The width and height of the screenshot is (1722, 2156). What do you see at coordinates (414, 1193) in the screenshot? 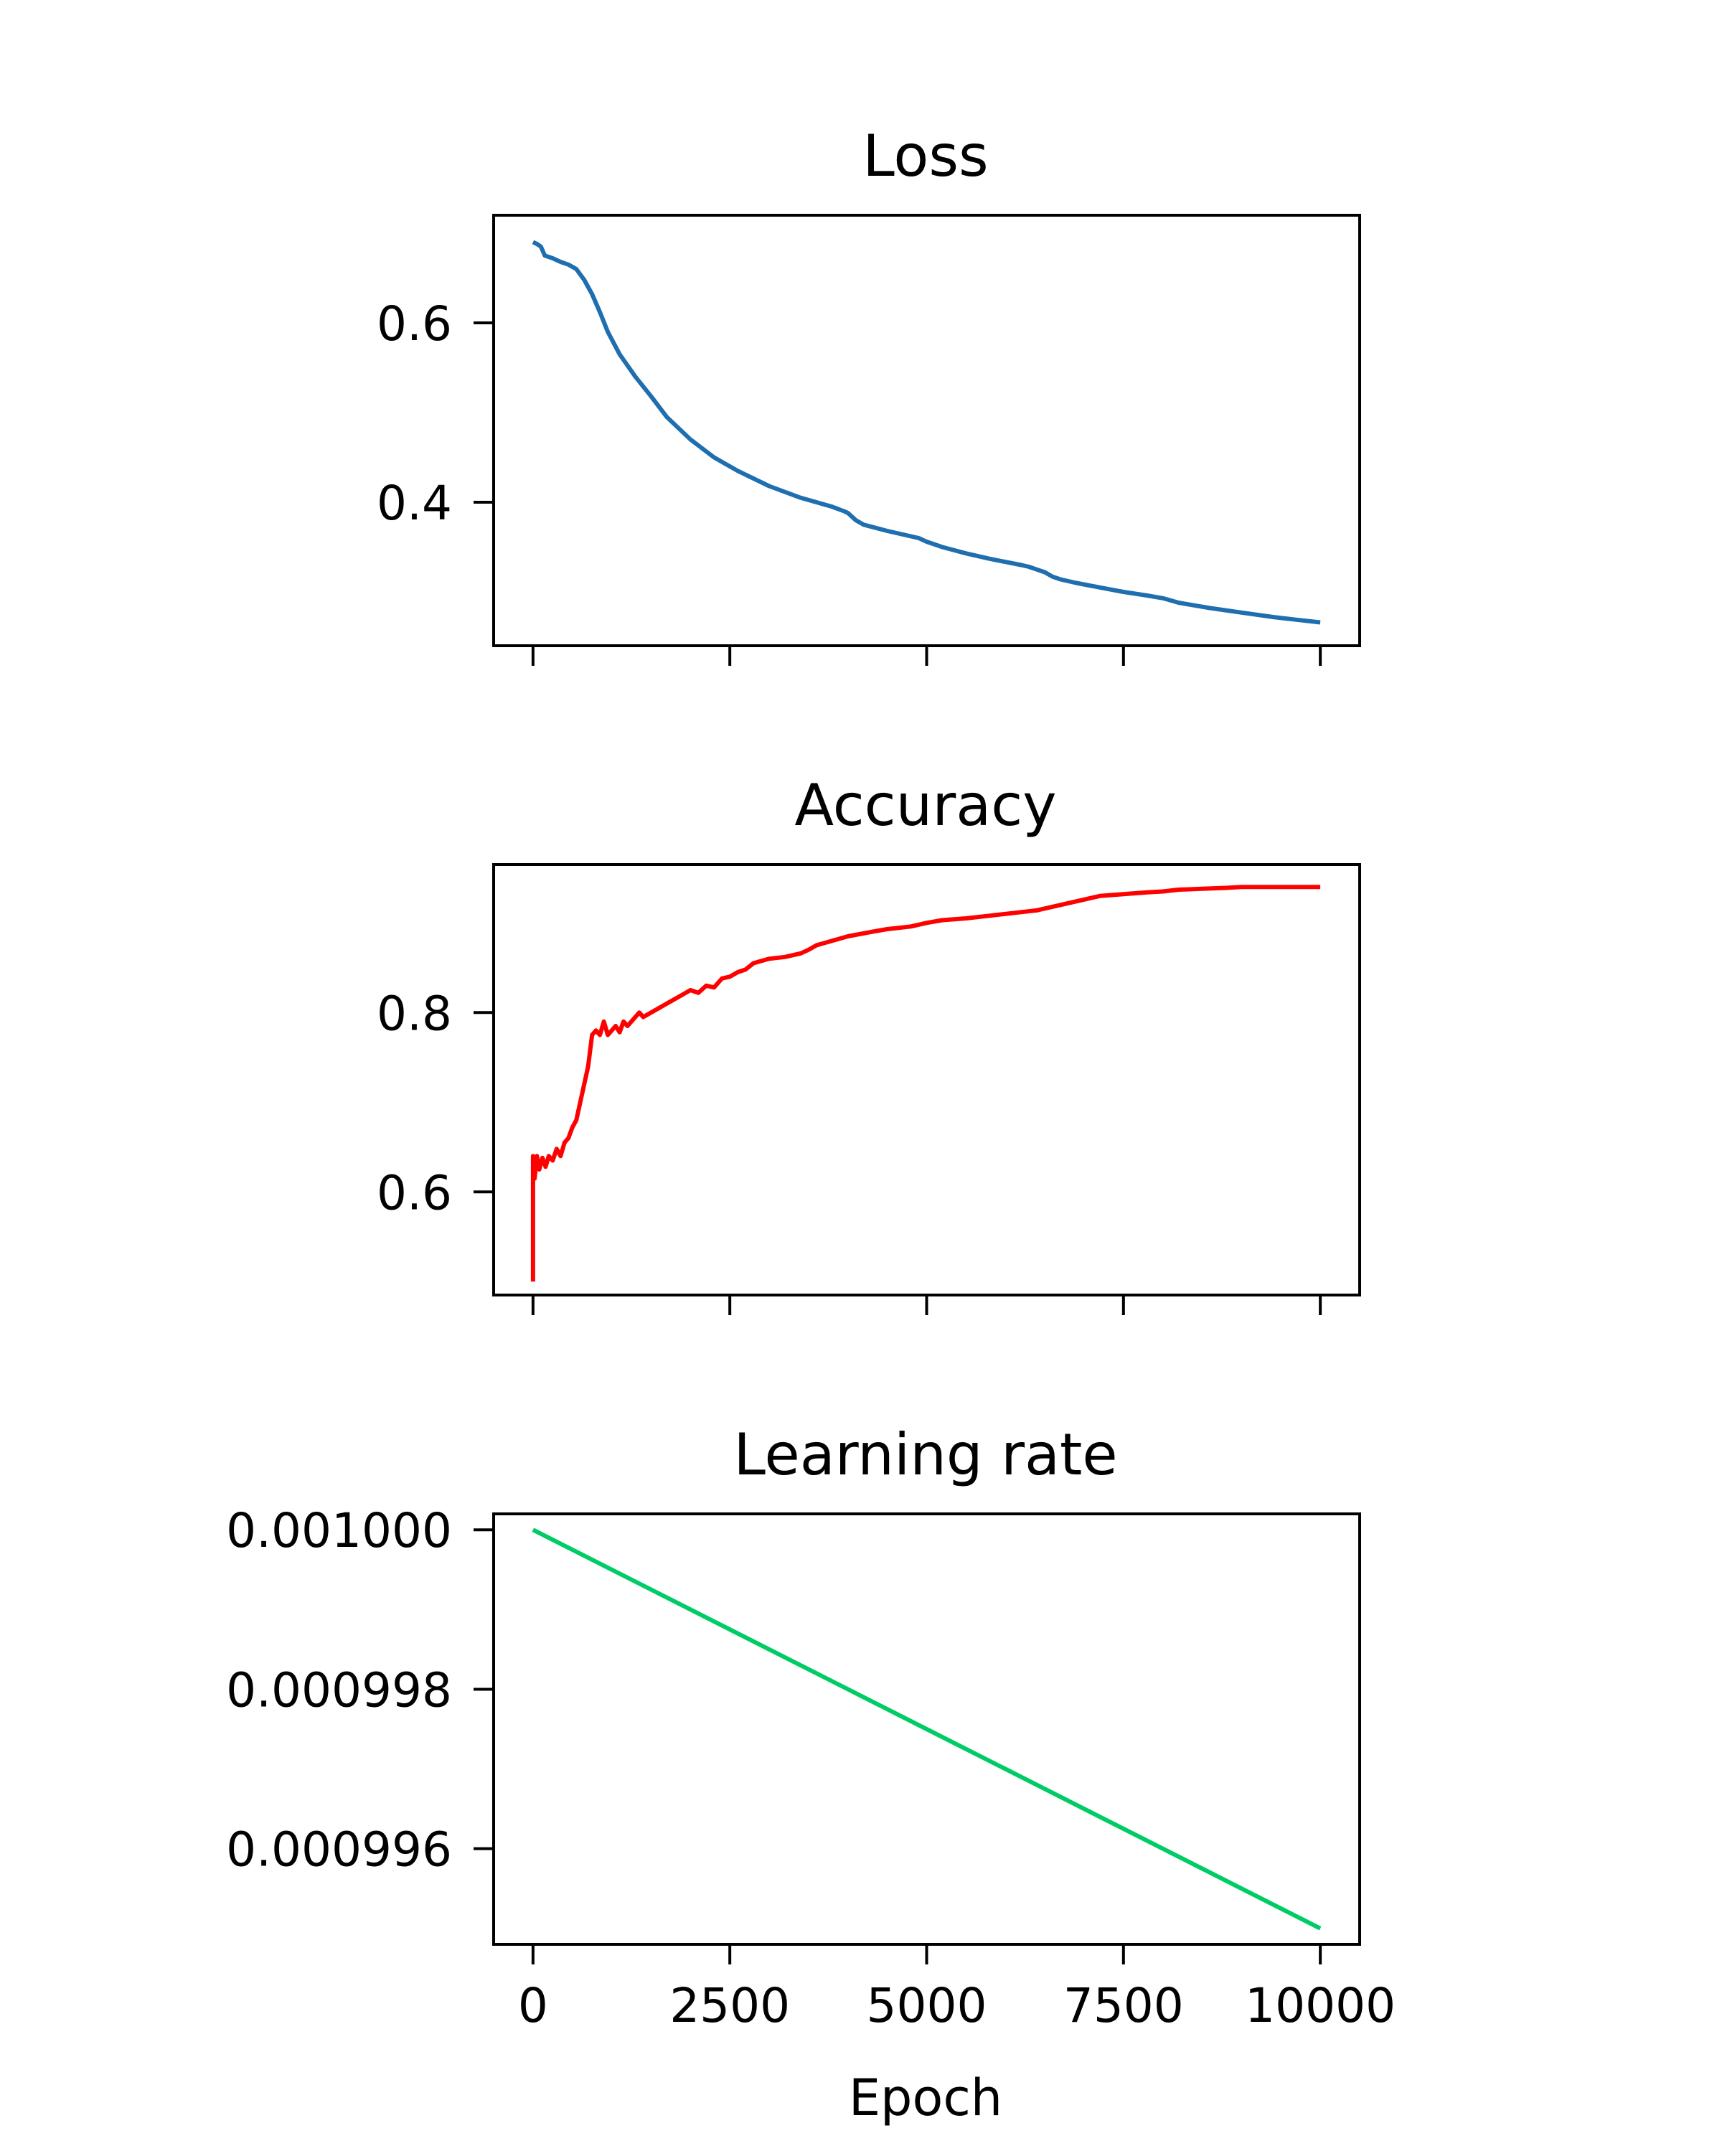
I see `accuracy-y-tick-label-0: 0.6` at bounding box center [414, 1193].